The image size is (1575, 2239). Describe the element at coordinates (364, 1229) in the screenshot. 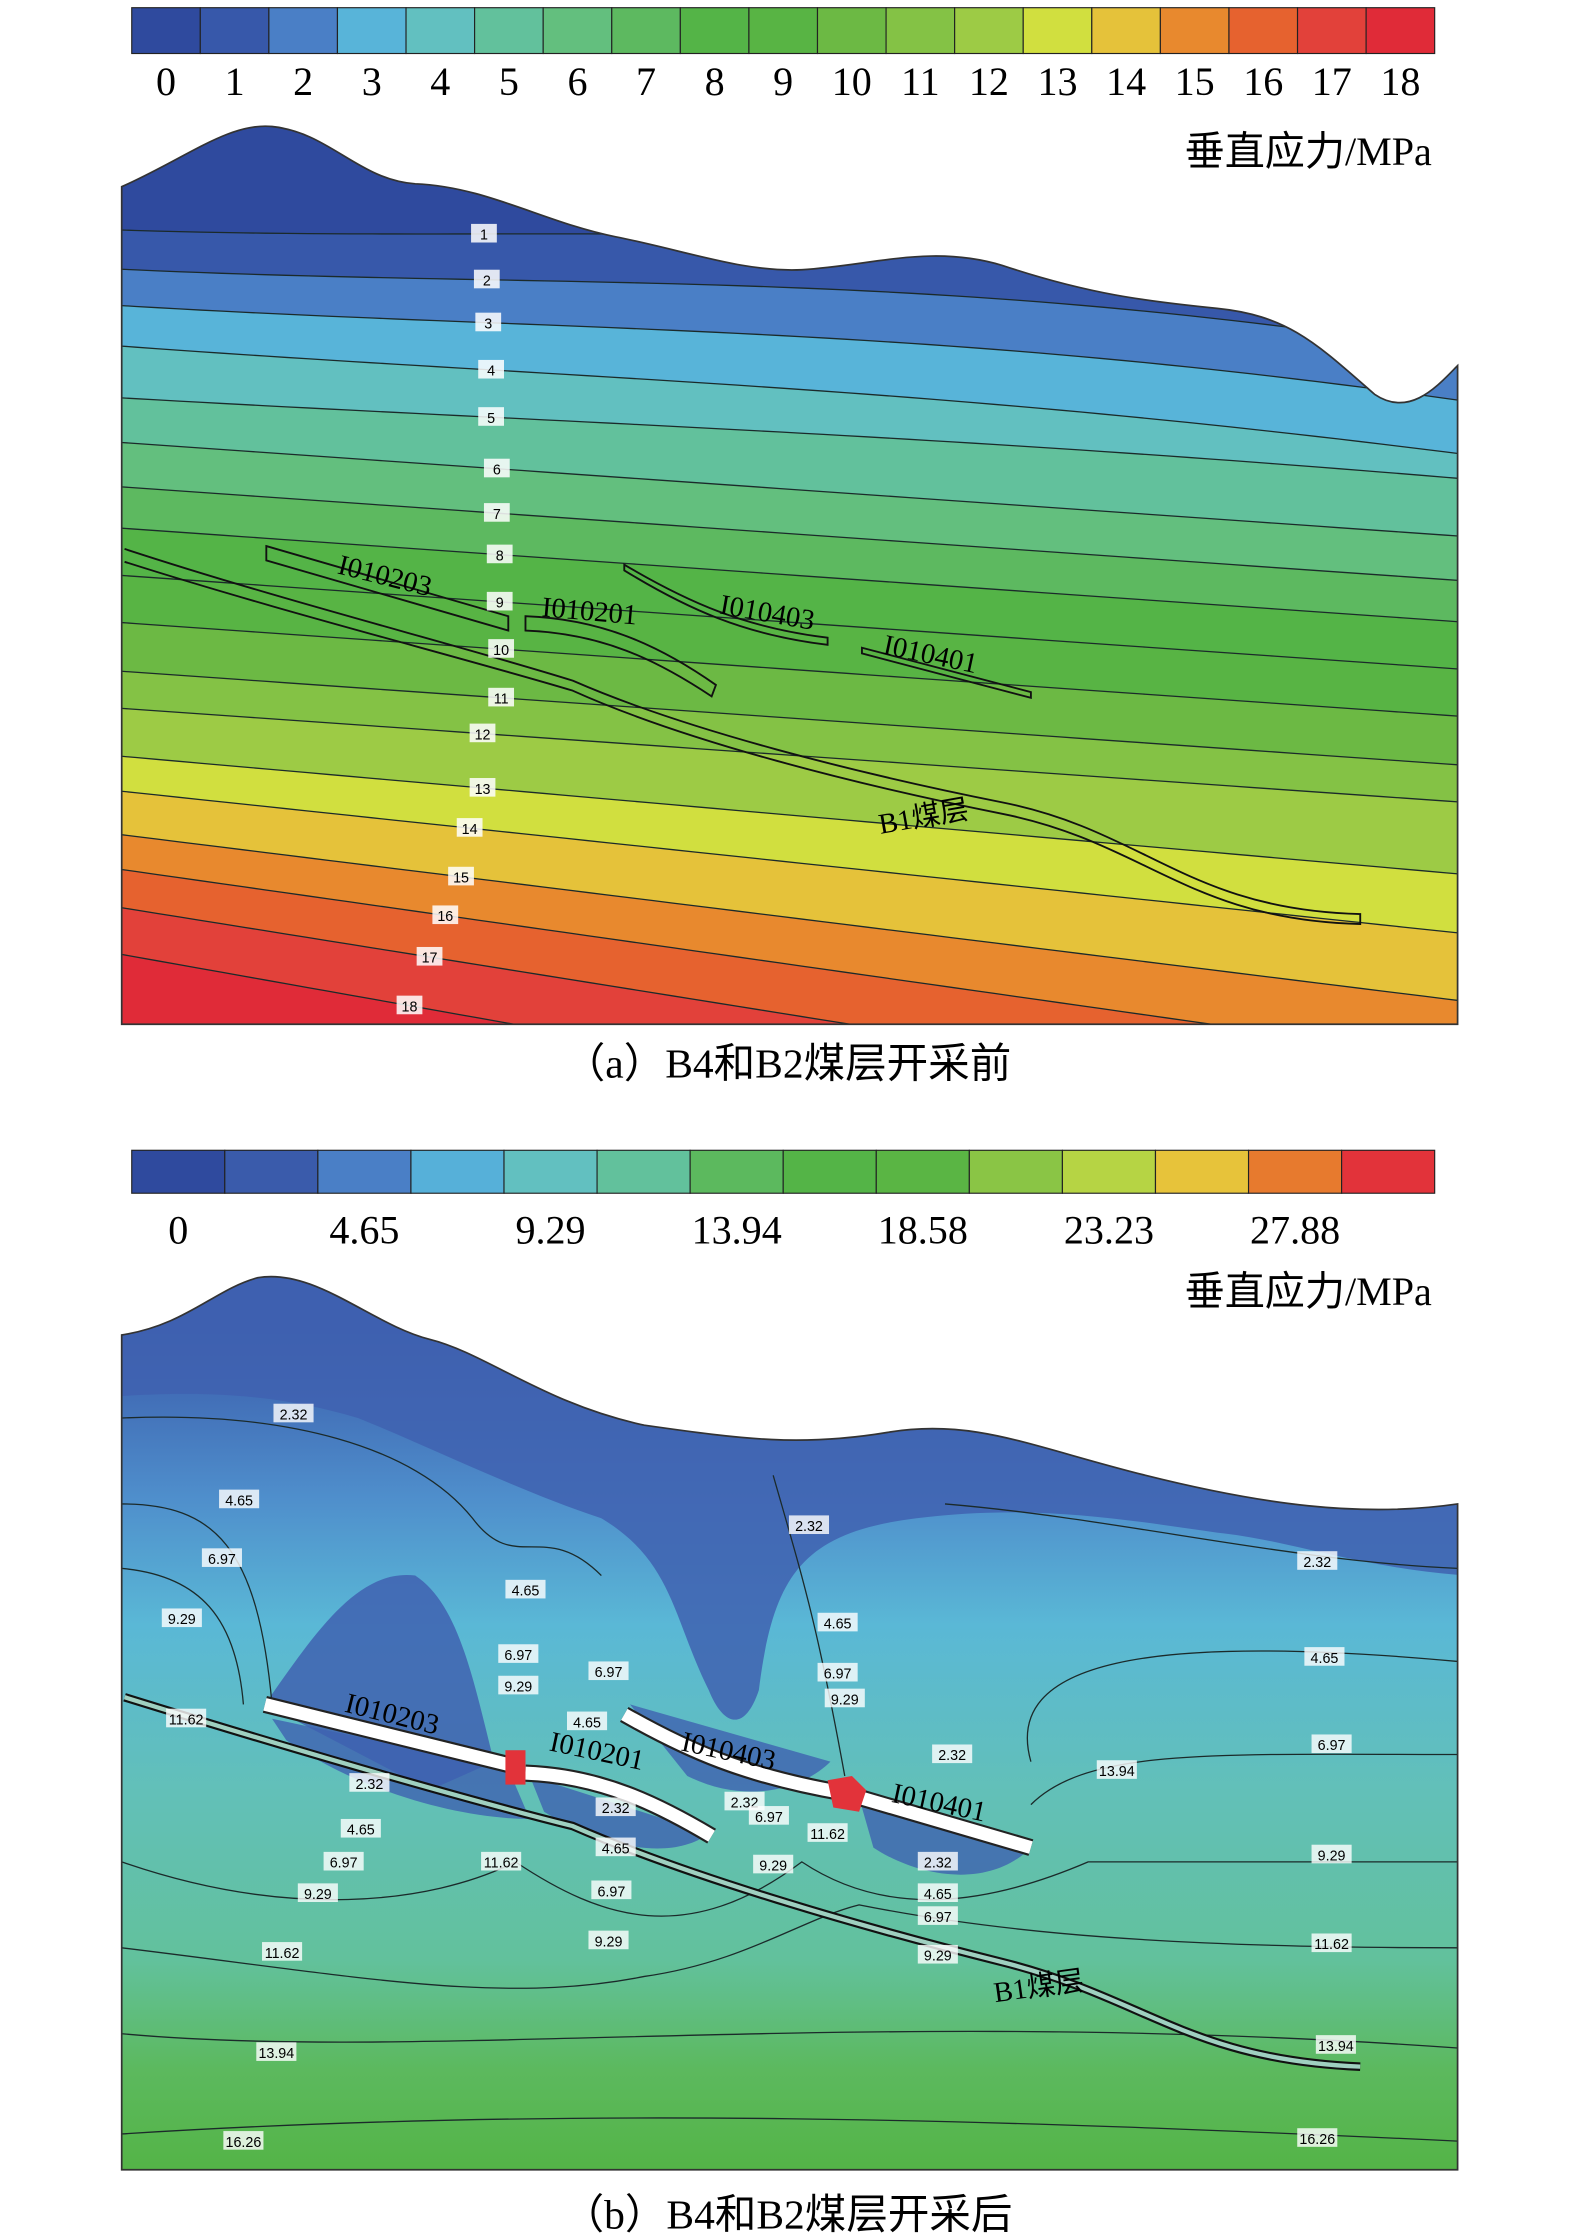

I see `colorbar-label: 4.65` at that location.